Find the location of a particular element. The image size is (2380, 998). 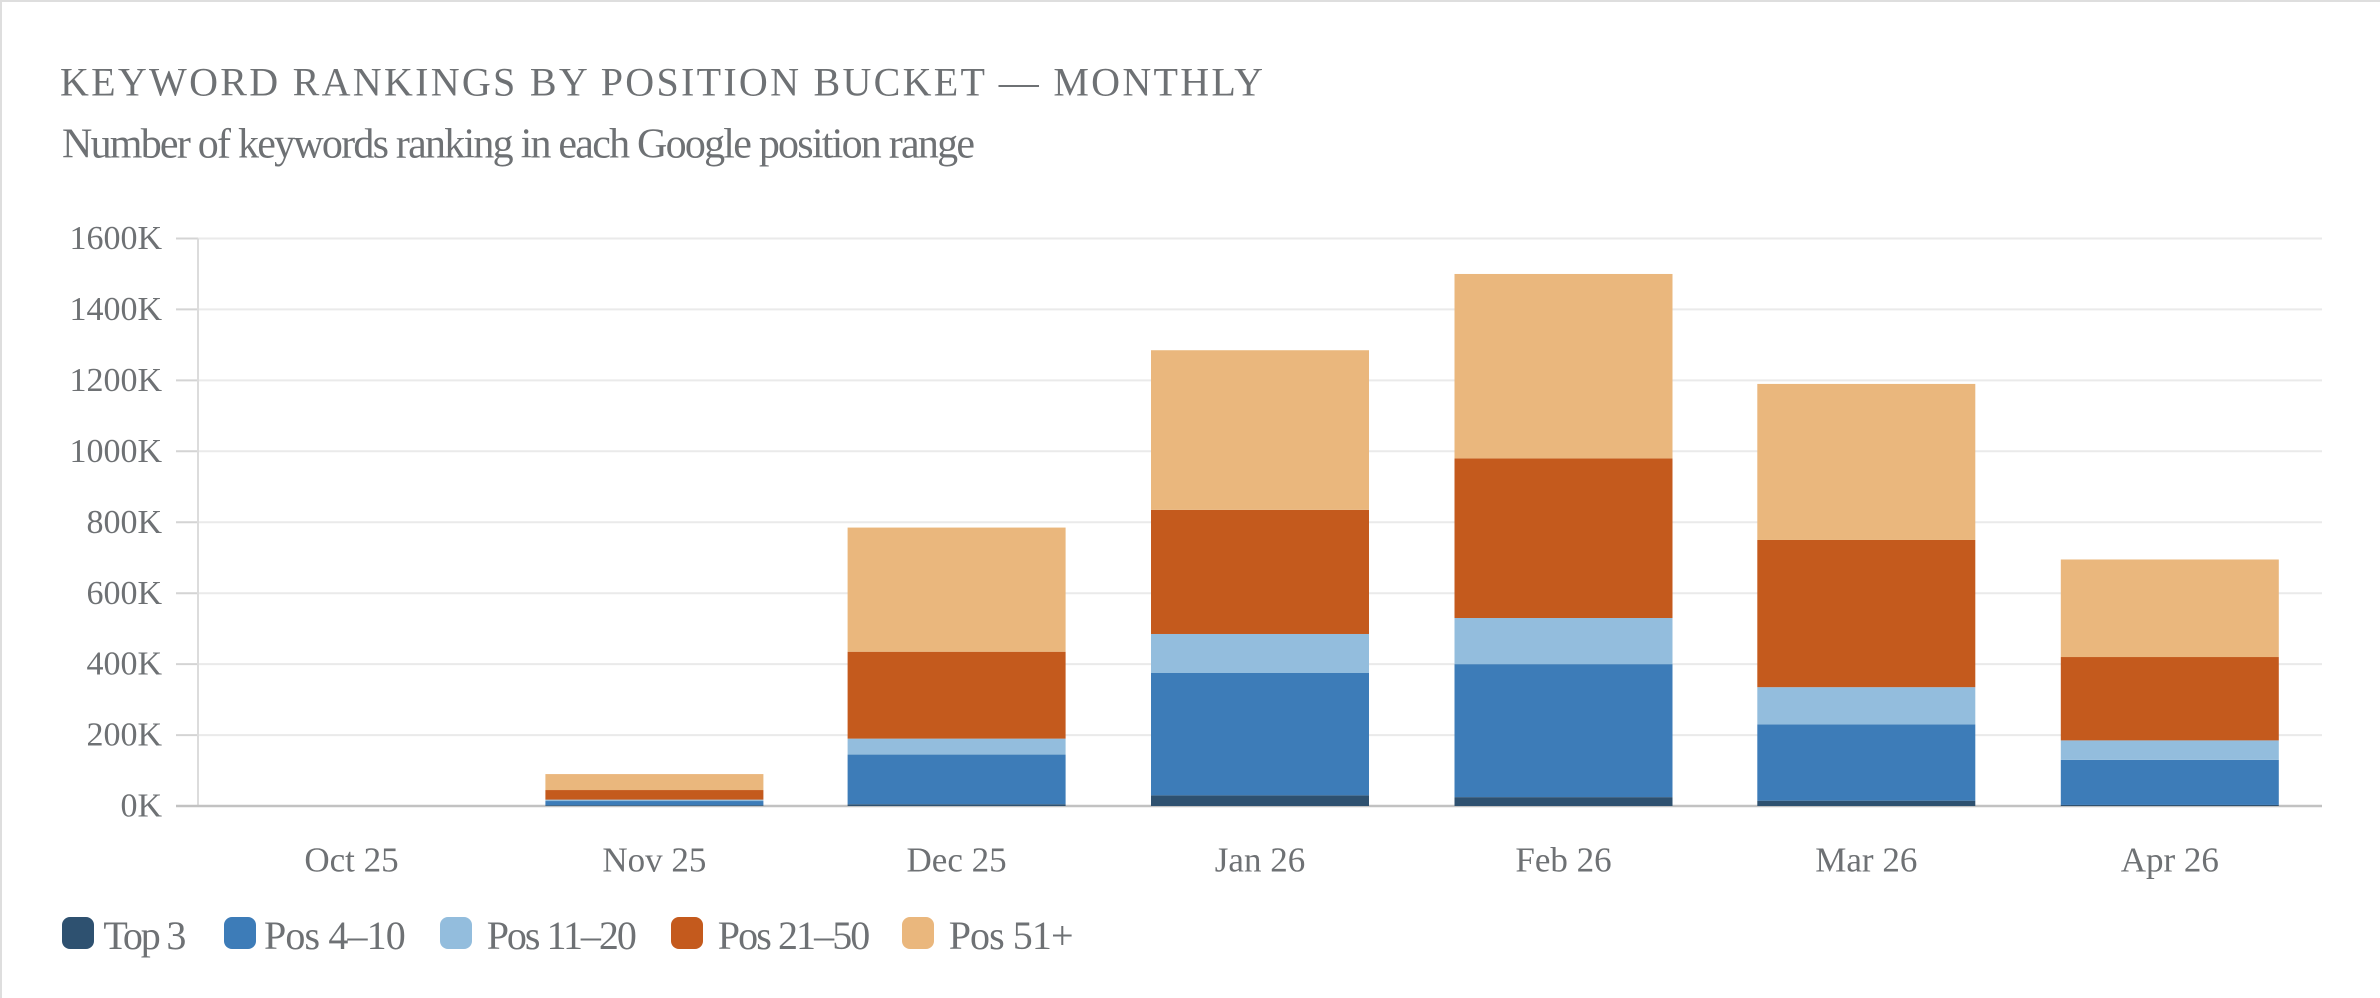

svg-text: 600K is located at coordinates (124, 593).